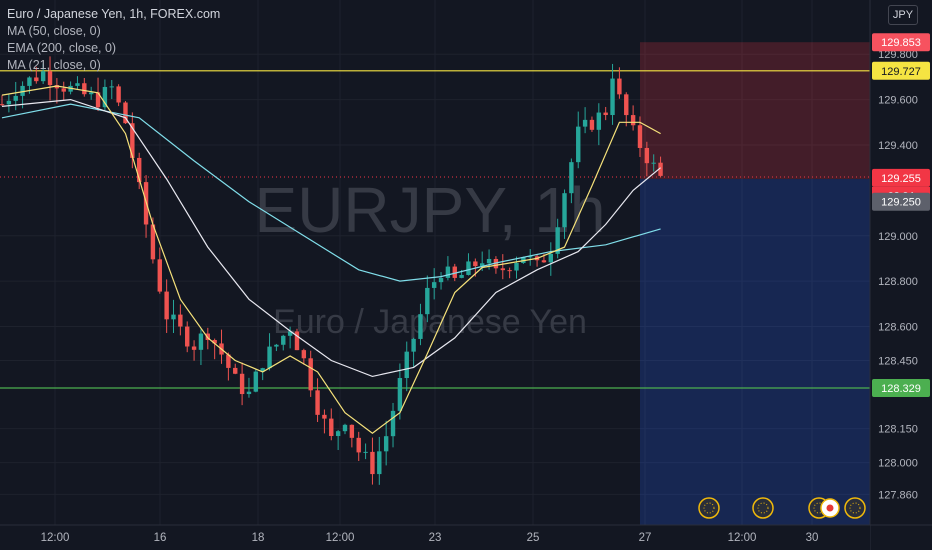 The height and width of the screenshot is (550, 932). Describe the element at coordinates (160, 538) in the screenshot. I see `time-tick-label: 16` at that location.